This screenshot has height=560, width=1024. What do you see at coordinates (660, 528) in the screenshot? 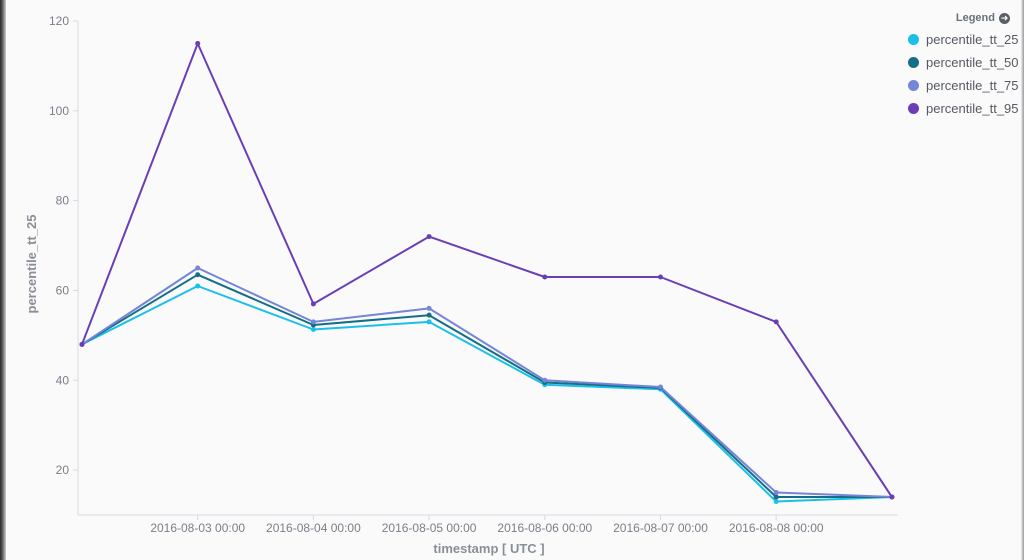
I see `x-tick-label: 2016-08-07 00:00` at bounding box center [660, 528].